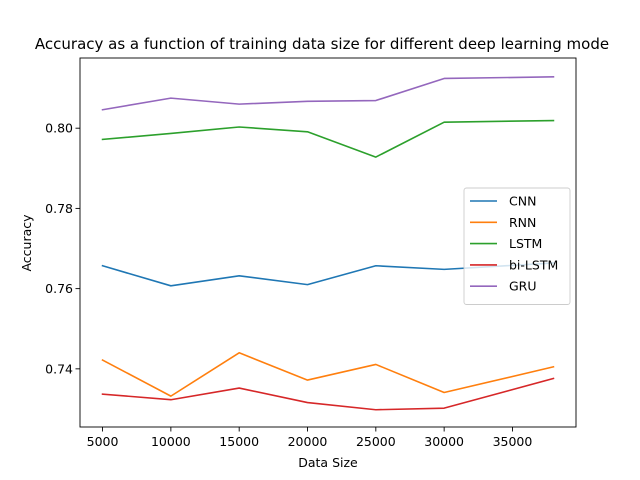 The image size is (640, 480). I want to click on y-tick-label: 0.74, so click(59, 368).